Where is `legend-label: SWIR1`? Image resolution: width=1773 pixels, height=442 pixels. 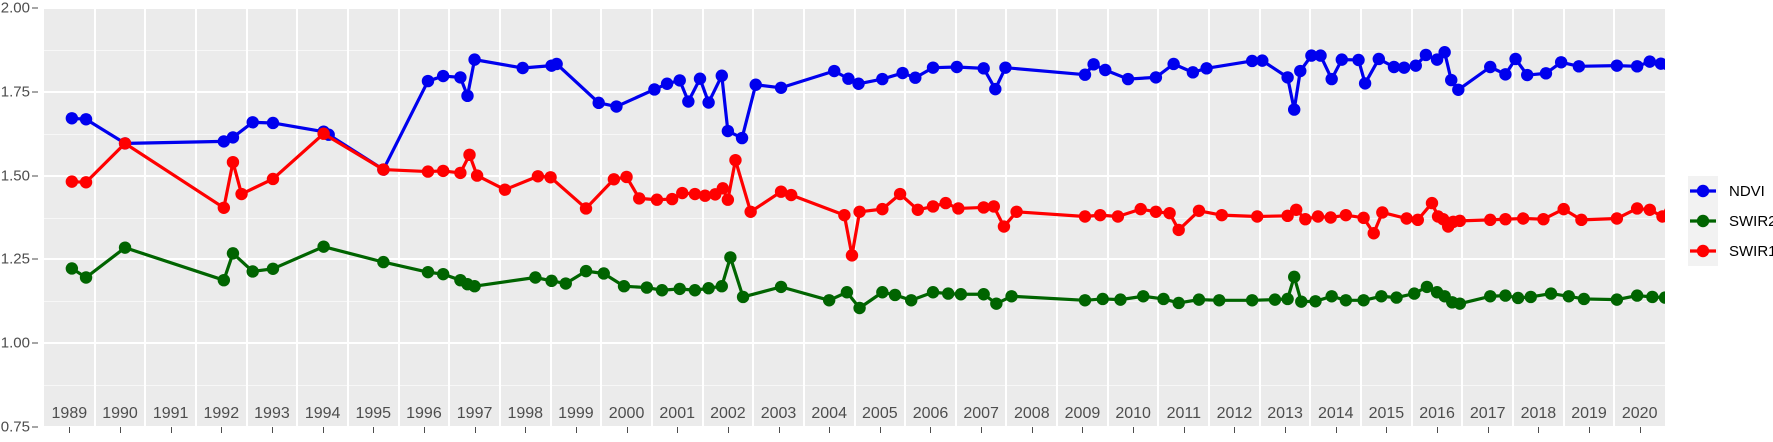 legend-label: SWIR1 is located at coordinates (1751, 251).